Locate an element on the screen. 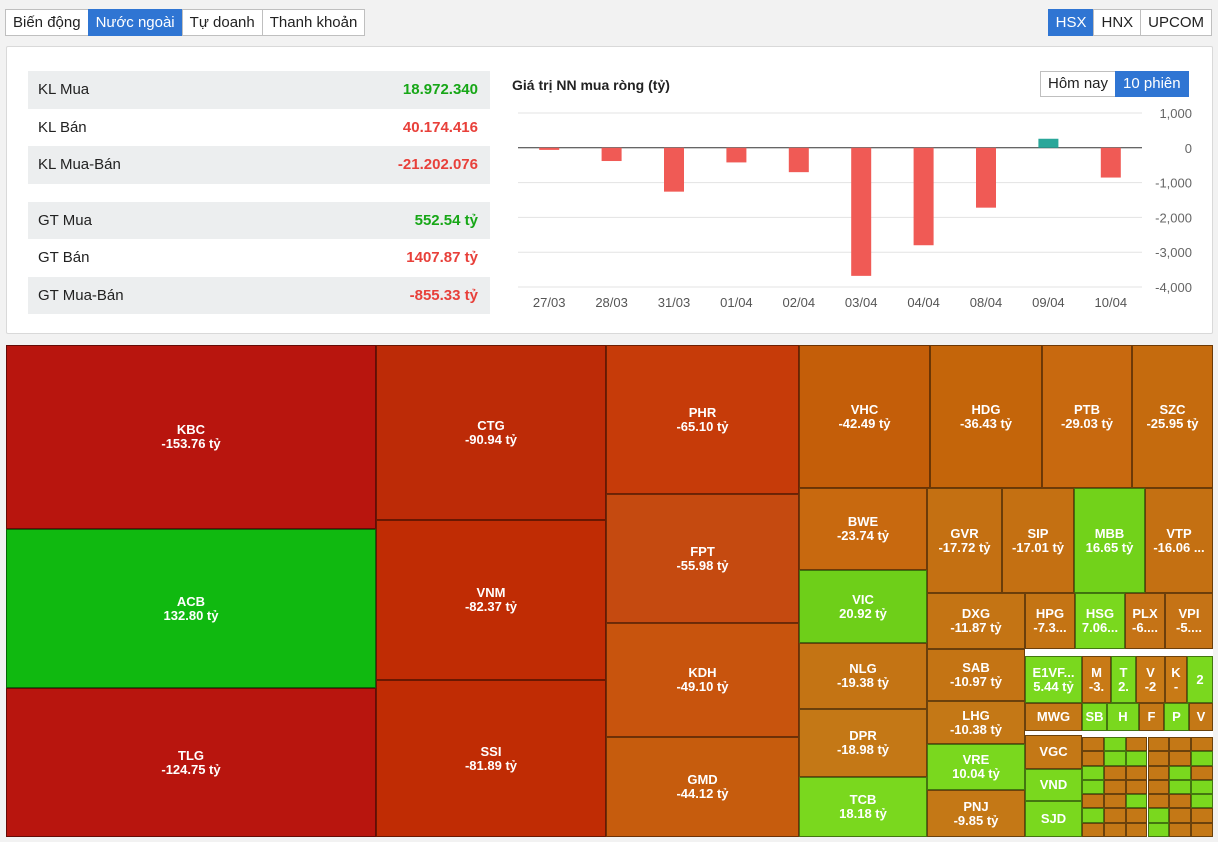 The width and height of the screenshot is (1218, 842). treemap-cell: V -2 is located at coordinates (1150, 679).